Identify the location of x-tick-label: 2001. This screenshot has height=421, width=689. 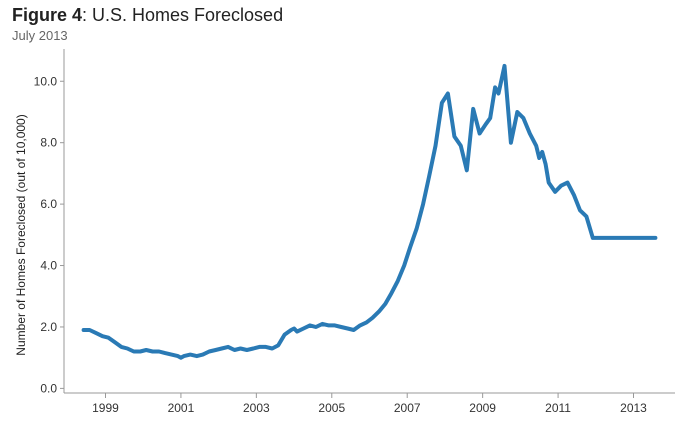
(181, 408).